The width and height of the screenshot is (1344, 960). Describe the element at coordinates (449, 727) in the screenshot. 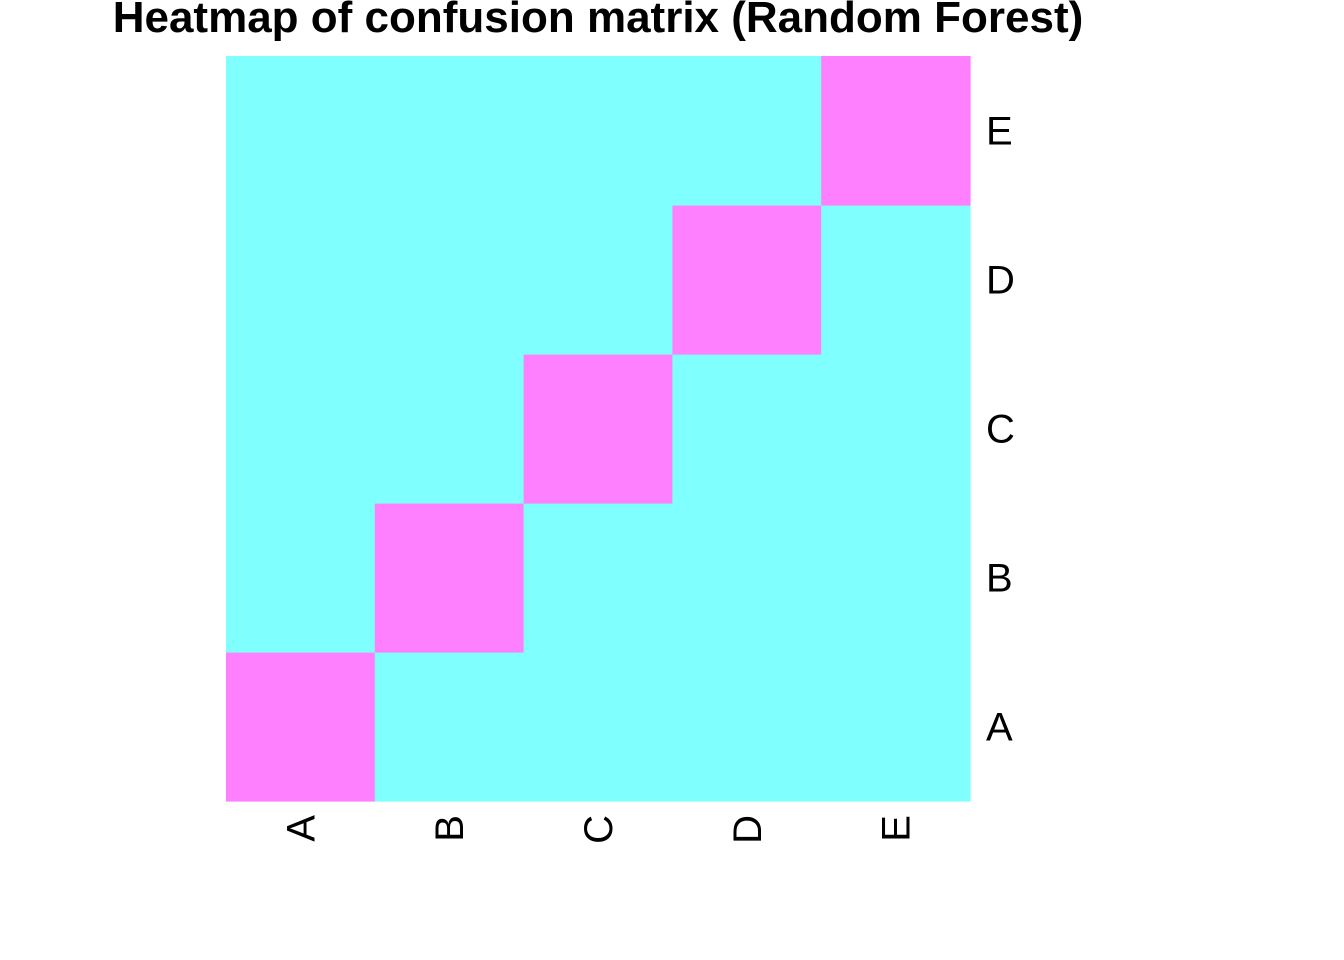

I see `heatmap-cell-A-B` at that location.